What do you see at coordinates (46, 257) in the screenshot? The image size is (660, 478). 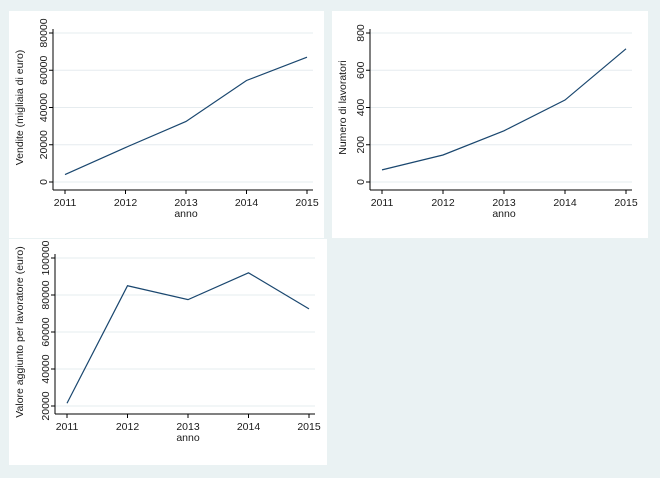 I see `y-tick-label: 100000` at bounding box center [46, 257].